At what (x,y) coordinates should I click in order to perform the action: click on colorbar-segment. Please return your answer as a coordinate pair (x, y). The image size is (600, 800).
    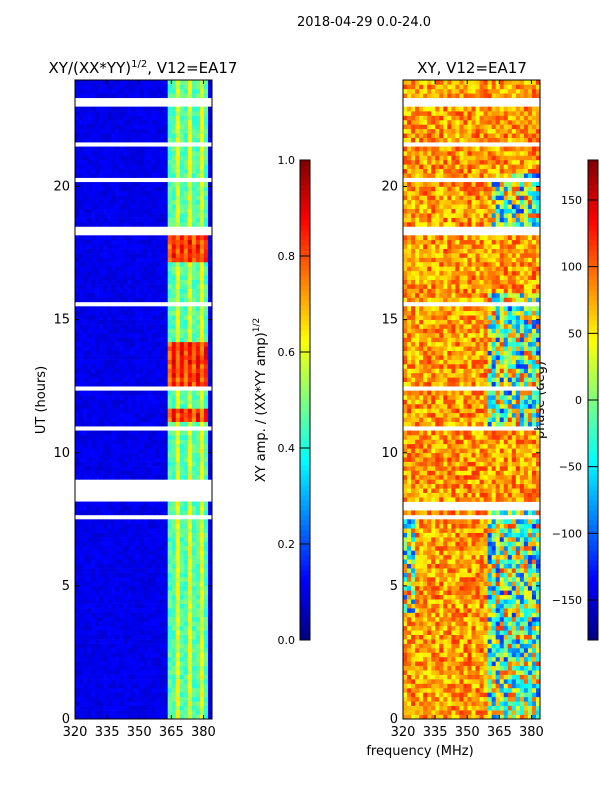
    Looking at the image, I should click on (305, 598).